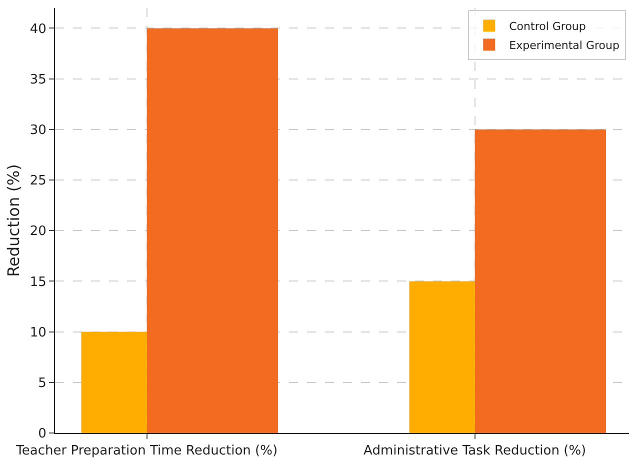 Image resolution: width=631 pixels, height=461 pixels. What do you see at coordinates (38, 282) in the screenshot?
I see `y-tick-label: 15` at bounding box center [38, 282].